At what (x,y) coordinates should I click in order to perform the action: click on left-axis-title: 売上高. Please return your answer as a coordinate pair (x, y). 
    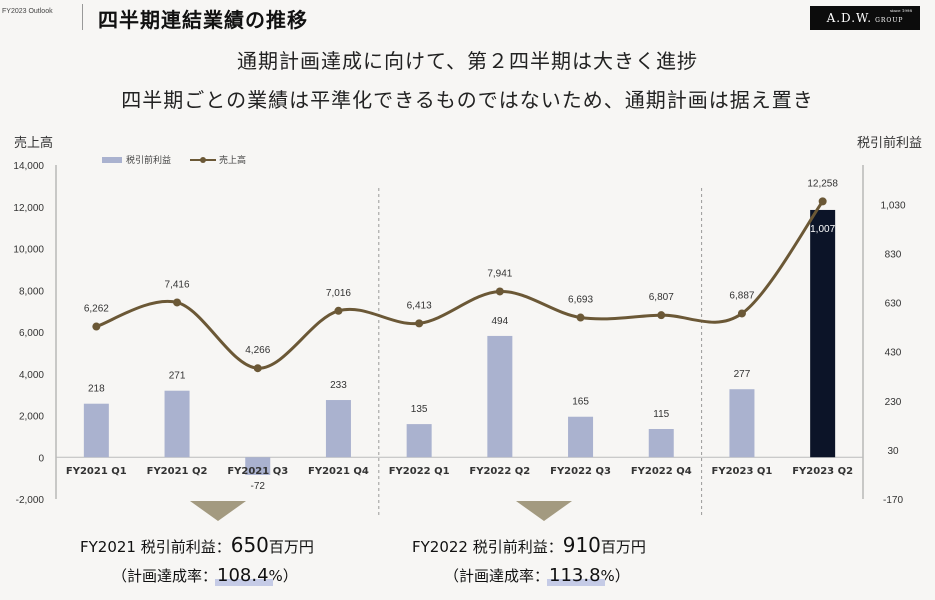
    Looking at the image, I should click on (33, 143).